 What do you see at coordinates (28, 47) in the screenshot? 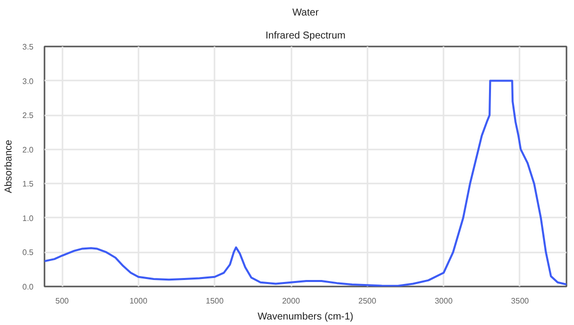
I see `y-tick-label: 3.5` at bounding box center [28, 47].